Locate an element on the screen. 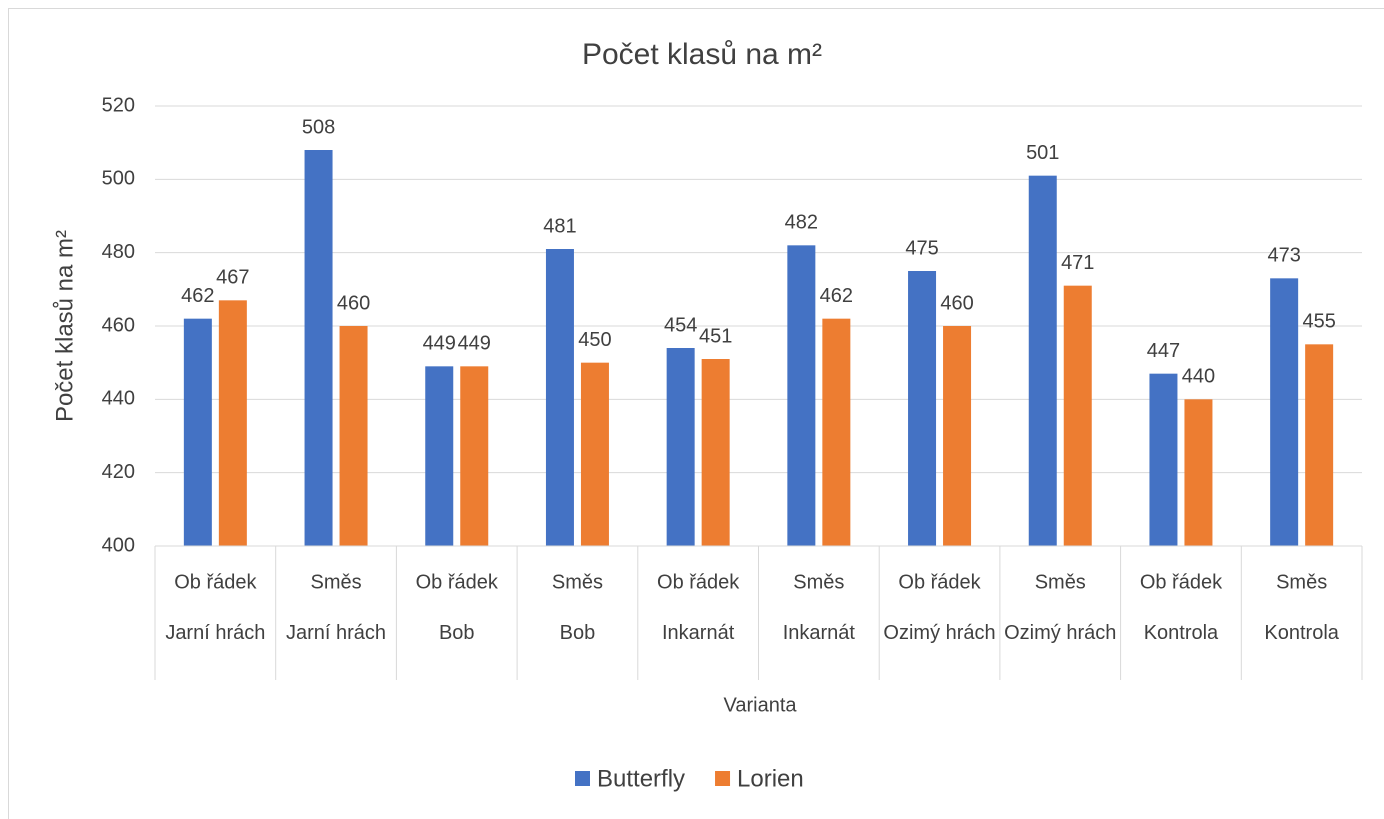 The width and height of the screenshot is (1384, 819). y-tick-label: 520 is located at coordinates (118, 105).